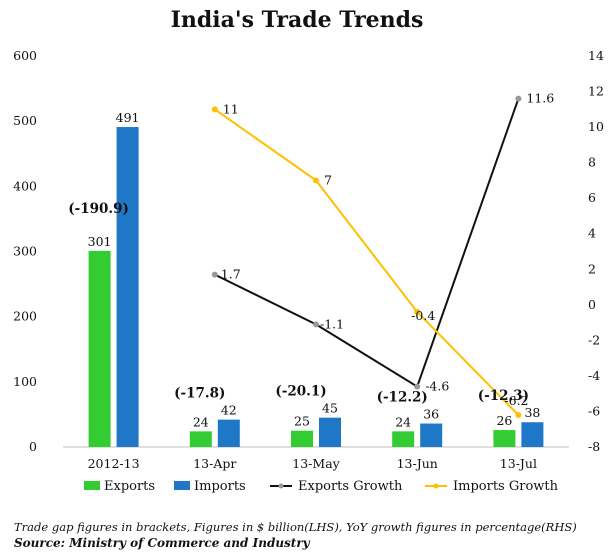 This screenshot has width=609, height=553. Describe the element at coordinates (596, 91) in the screenshot. I see `y2-tick-label: 12` at that location.